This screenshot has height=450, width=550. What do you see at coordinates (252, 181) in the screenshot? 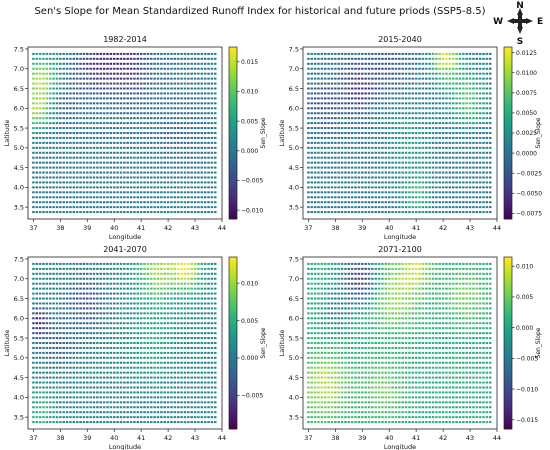
I see `colorbar-tick-label: −0.005` at bounding box center [252, 181].